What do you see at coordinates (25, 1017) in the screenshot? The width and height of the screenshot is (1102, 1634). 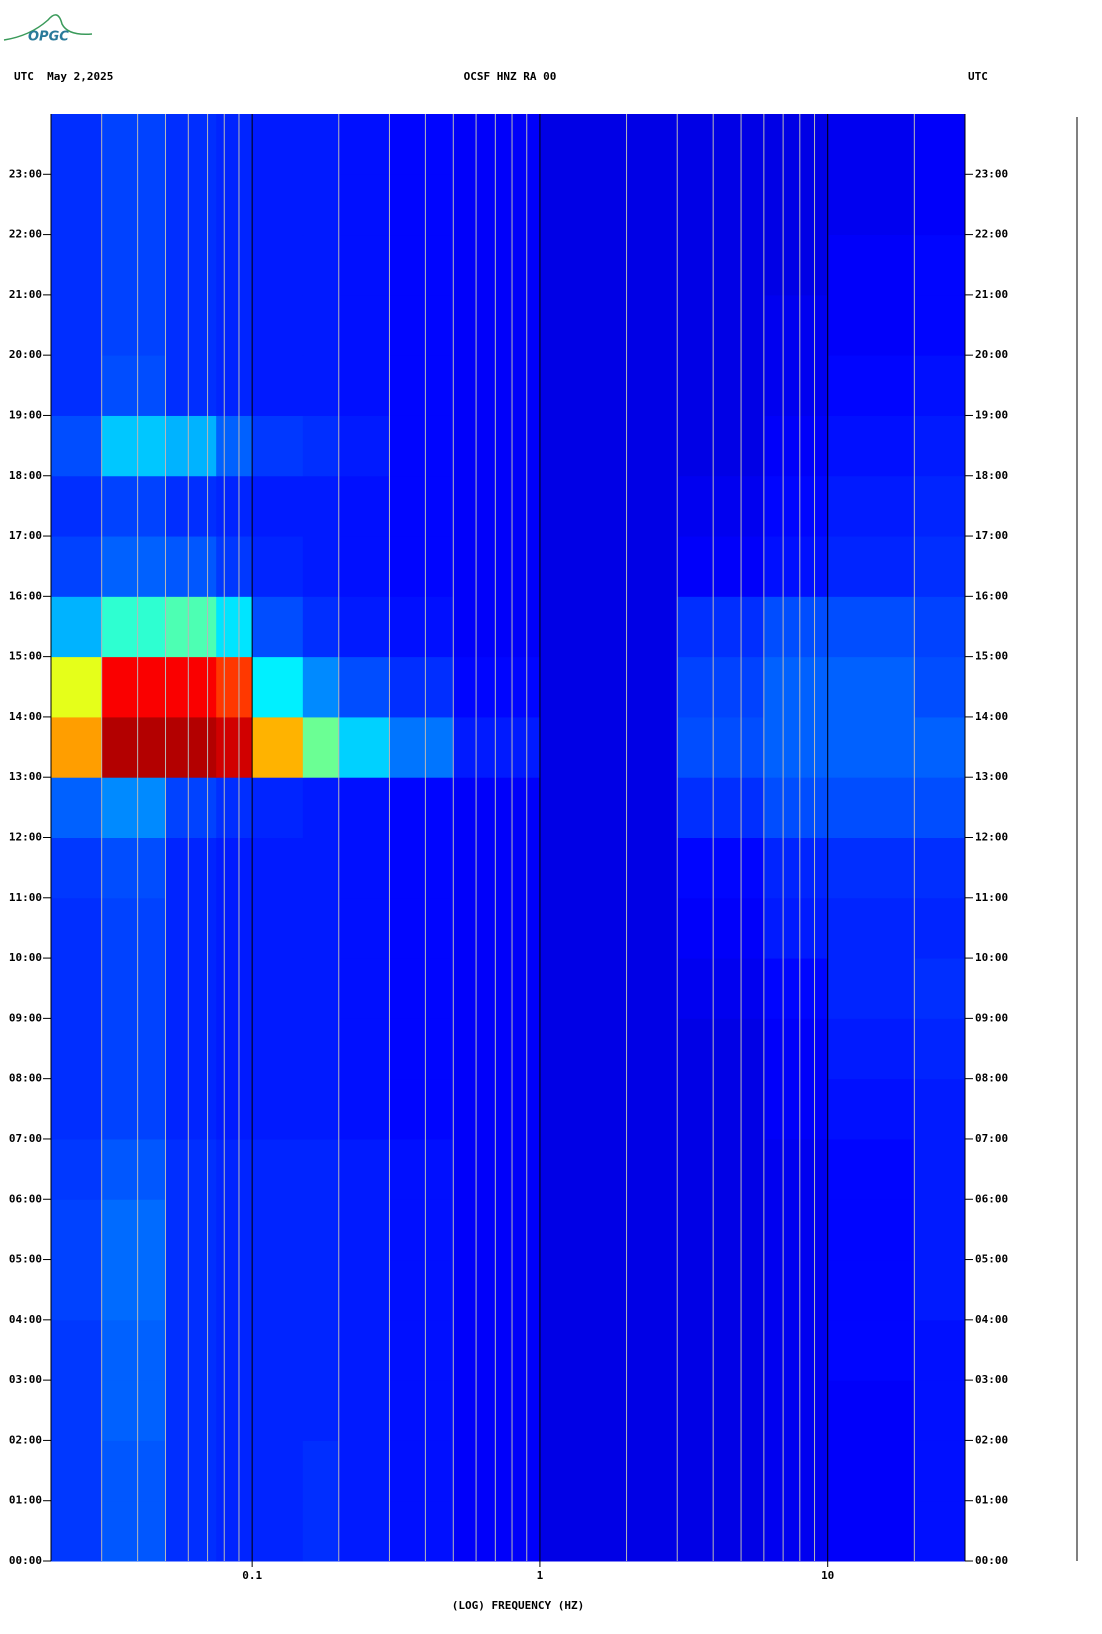 I see `y-tick-label: 09:00` at bounding box center [25, 1017].